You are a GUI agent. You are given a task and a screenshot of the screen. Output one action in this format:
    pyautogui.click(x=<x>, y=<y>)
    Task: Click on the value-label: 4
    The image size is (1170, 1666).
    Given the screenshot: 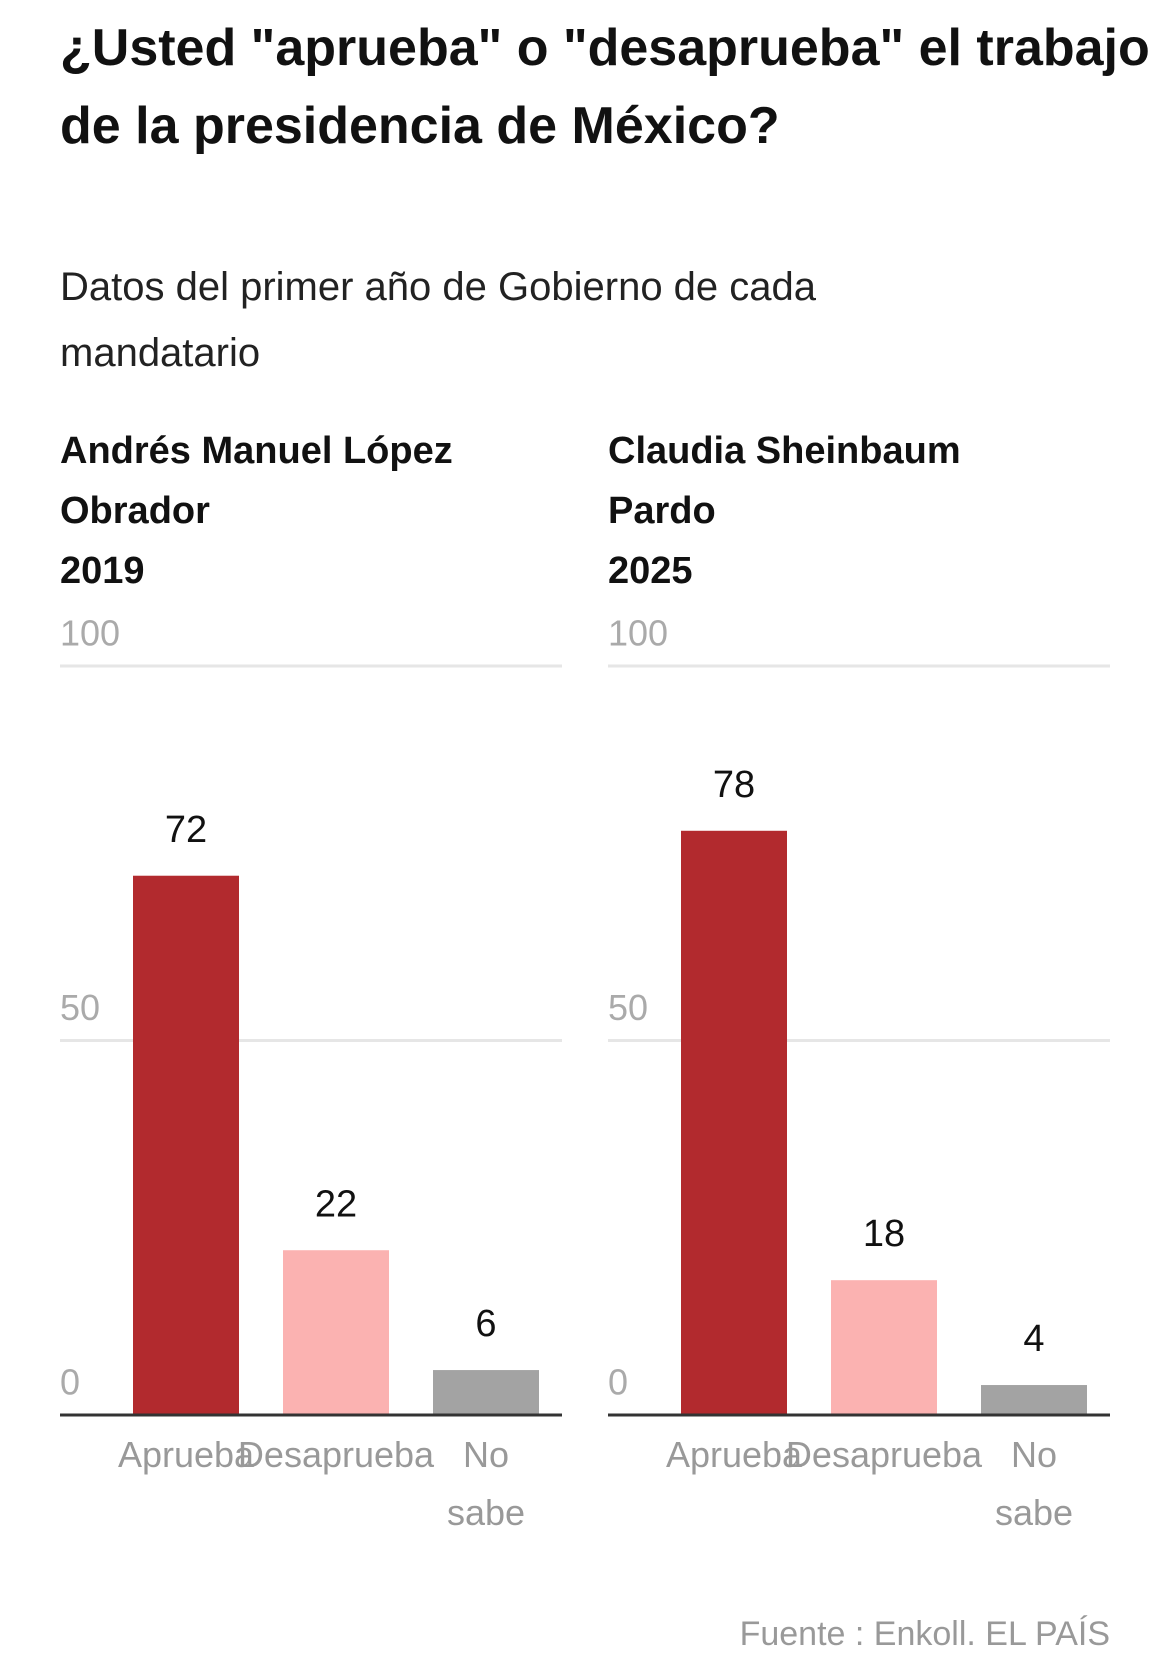 What is the action you would take?
    pyautogui.click(x=1033, y=1339)
    